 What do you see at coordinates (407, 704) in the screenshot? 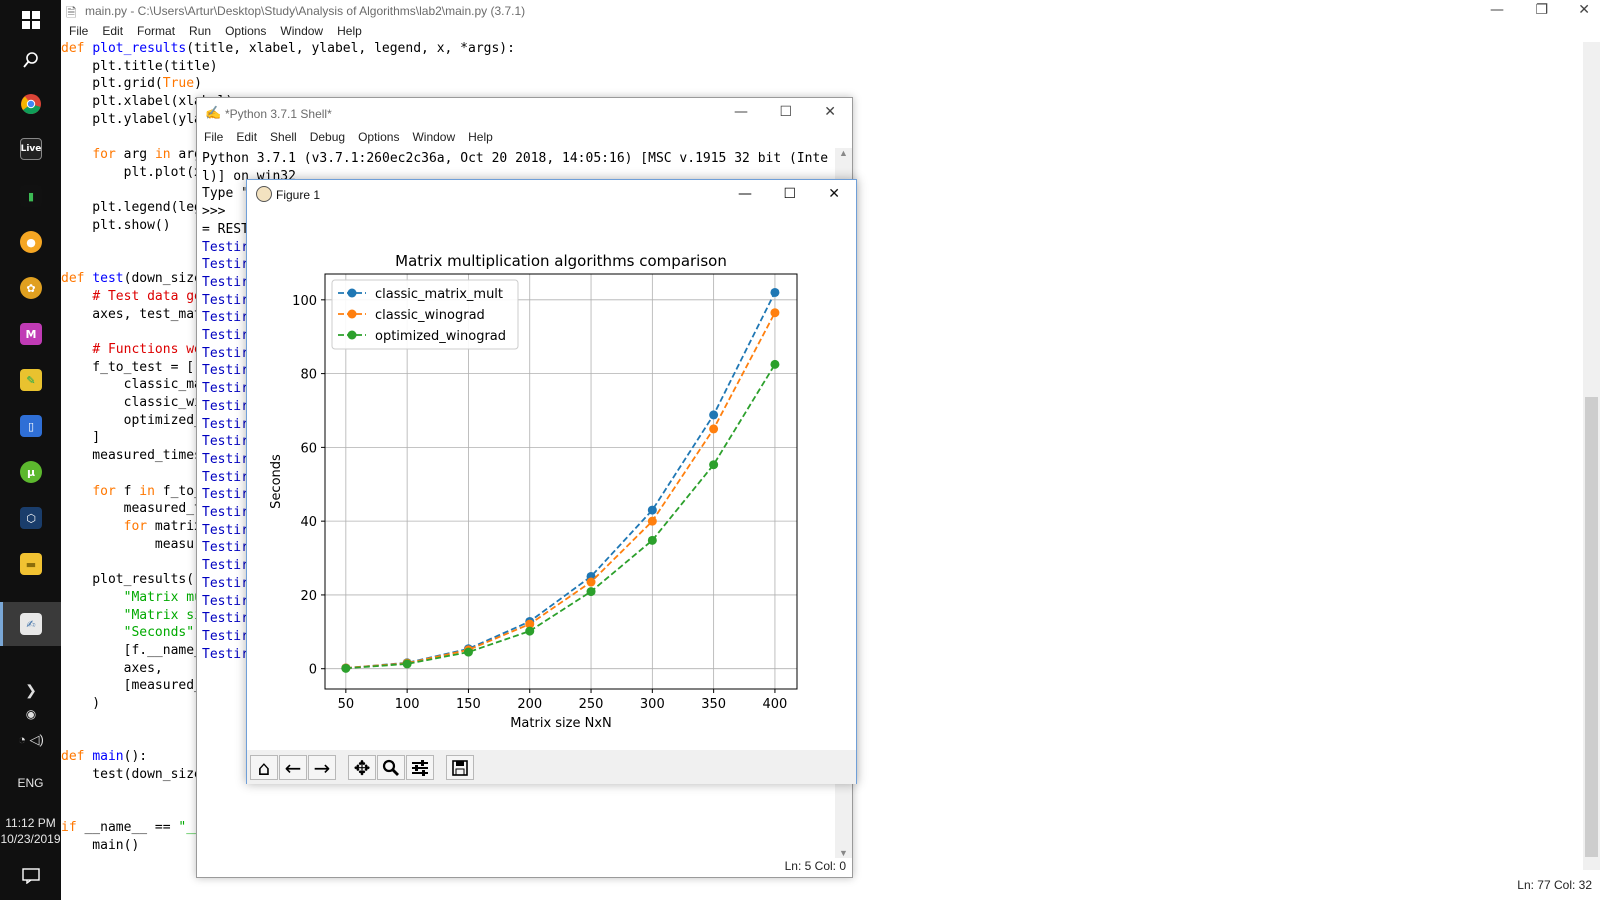
I see `x-tick-label: 100` at bounding box center [407, 704].